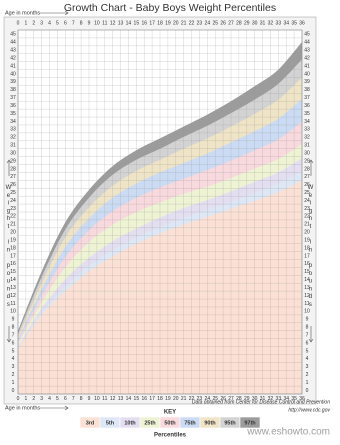  What do you see at coordinates (13, 248) in the screenshot?
I see `y-tick-label: 18` at bounding box center [13, 248].